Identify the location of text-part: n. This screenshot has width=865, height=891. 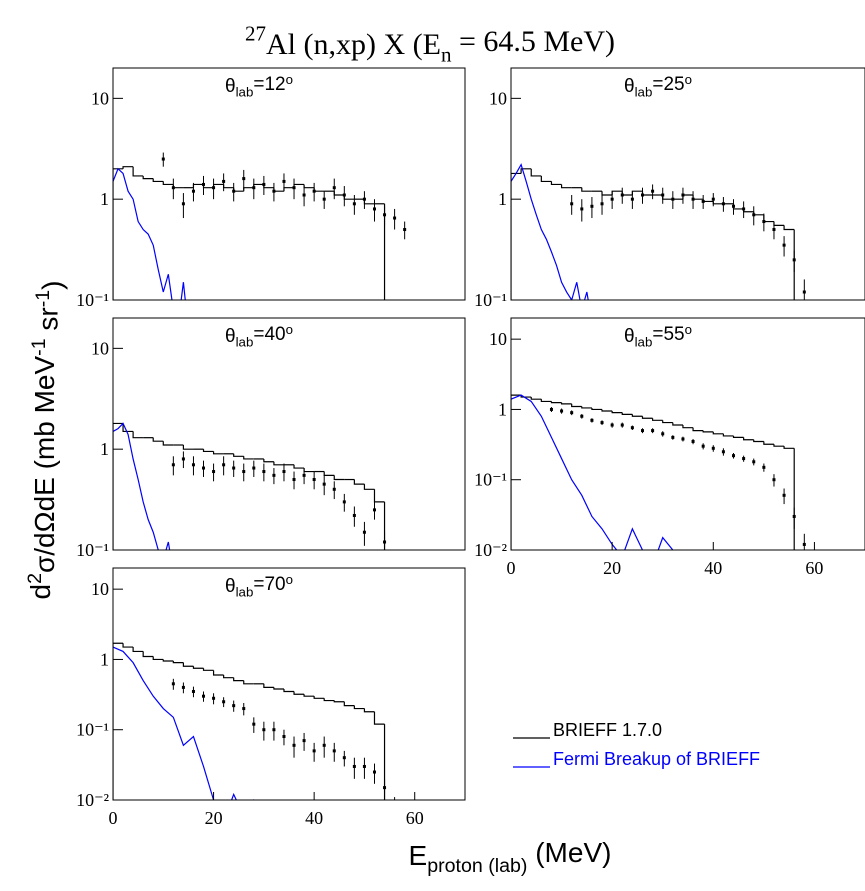
(446, 54).